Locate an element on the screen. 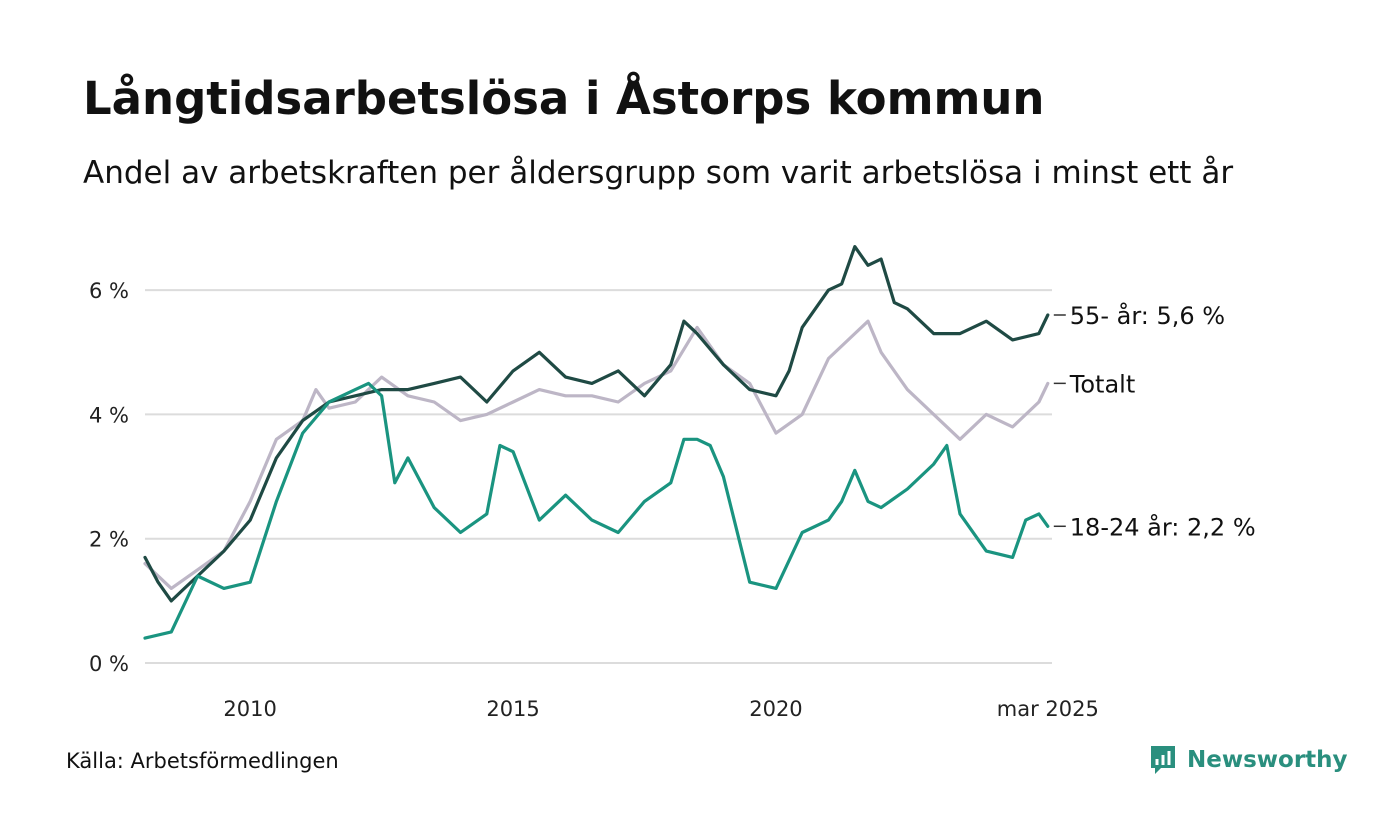  newsworthy-logo-icon is located at coordinates (1163, 760).